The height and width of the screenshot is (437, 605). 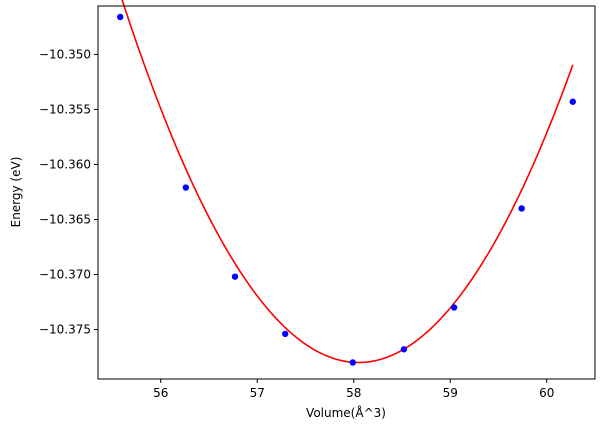 I want to click on y-tick-label: −10.355, so click(x=65, y=109).